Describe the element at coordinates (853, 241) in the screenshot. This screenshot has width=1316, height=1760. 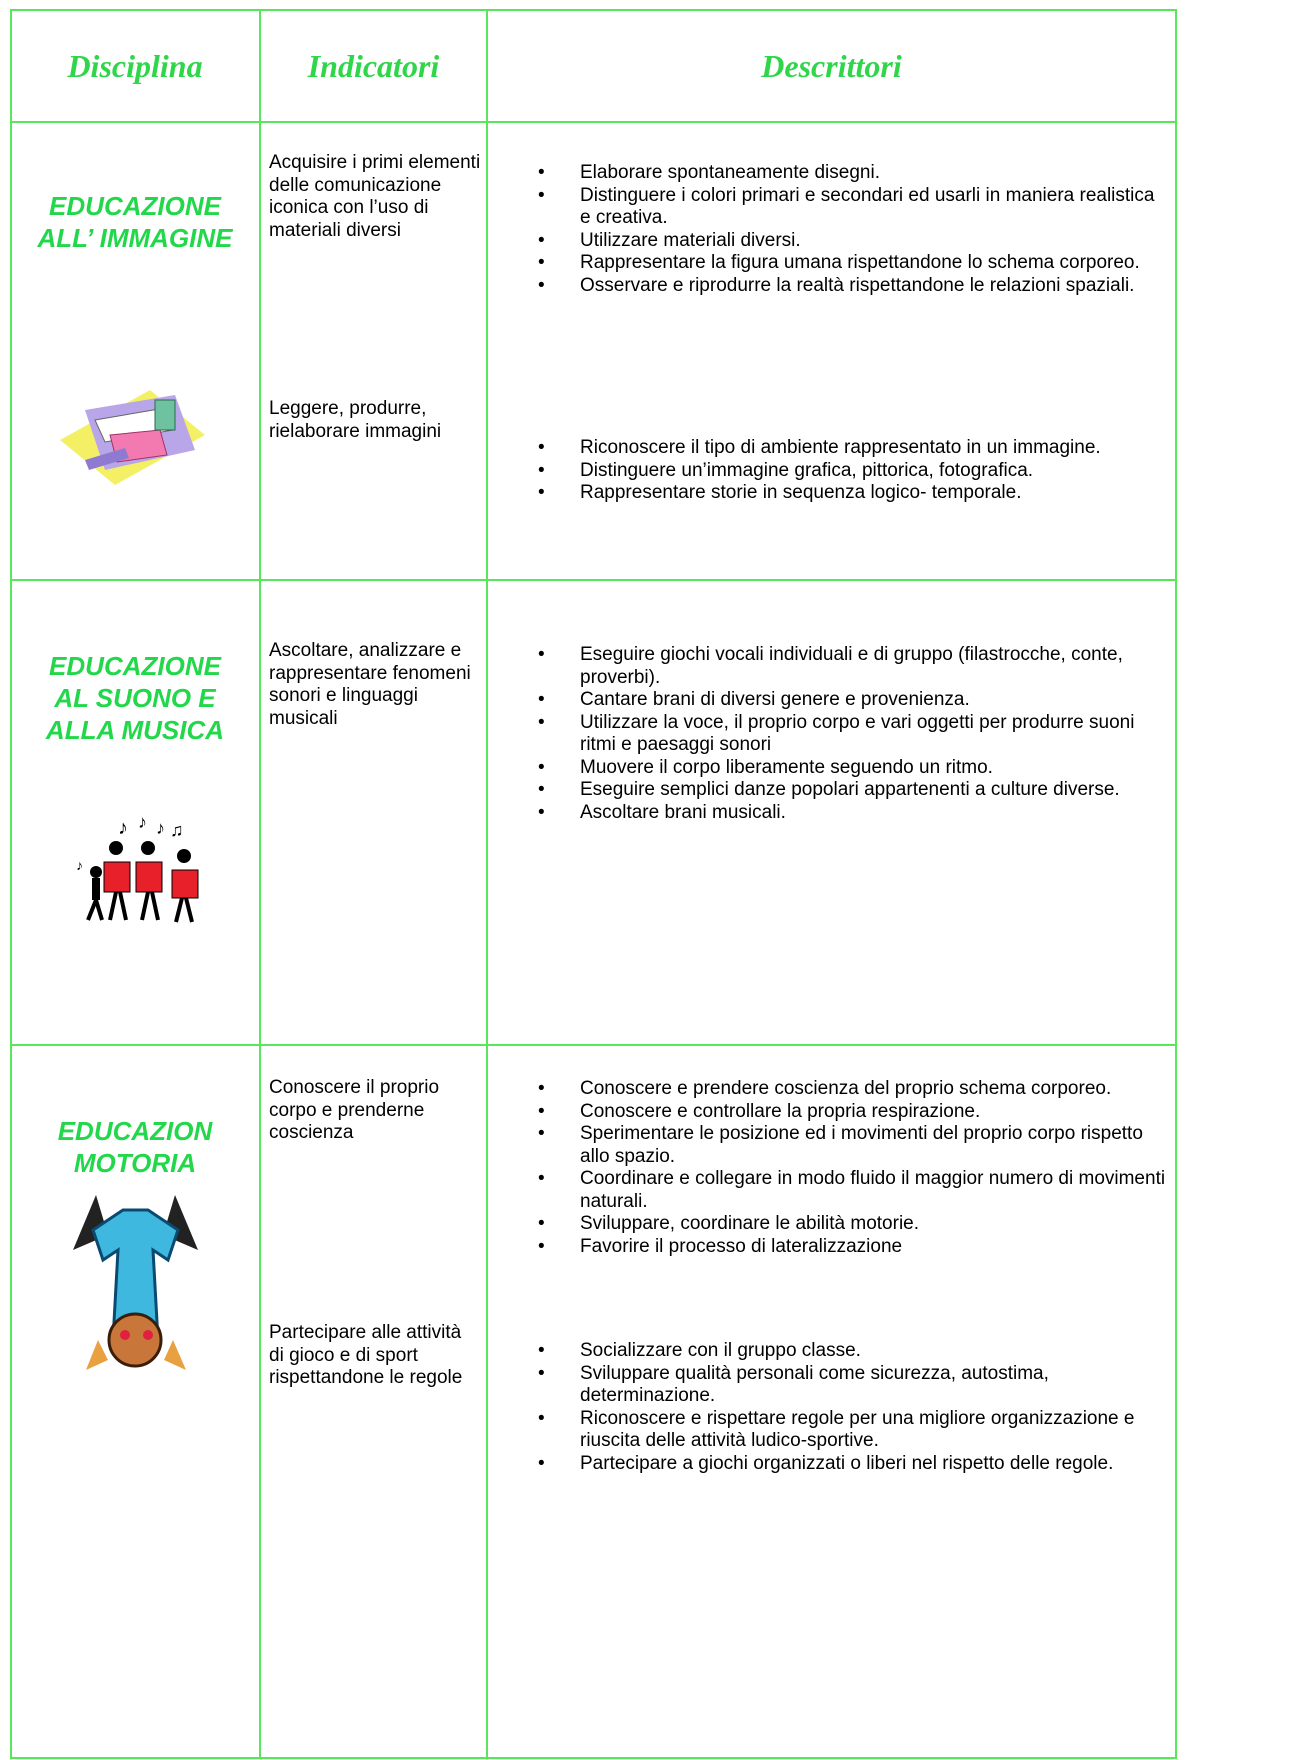
I see `descriptor-item: Utilizzare materiali diversi.` at that location.